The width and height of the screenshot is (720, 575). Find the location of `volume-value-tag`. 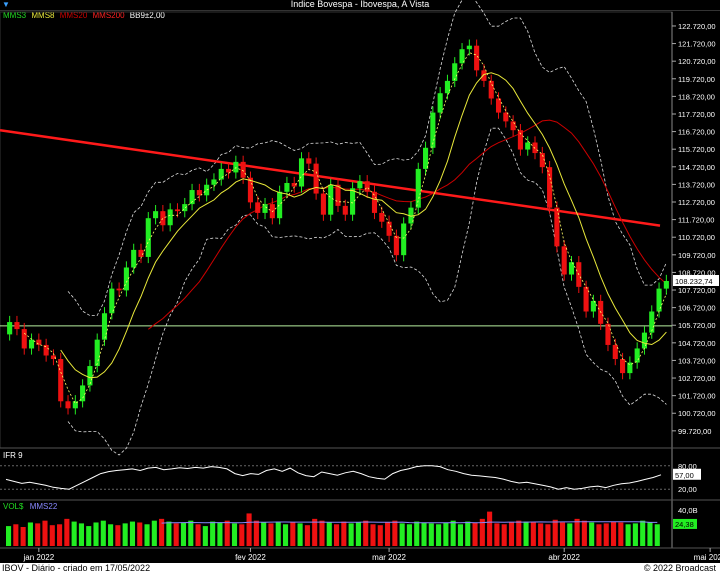

volume-value-tag is located at coordinates (685, 523).